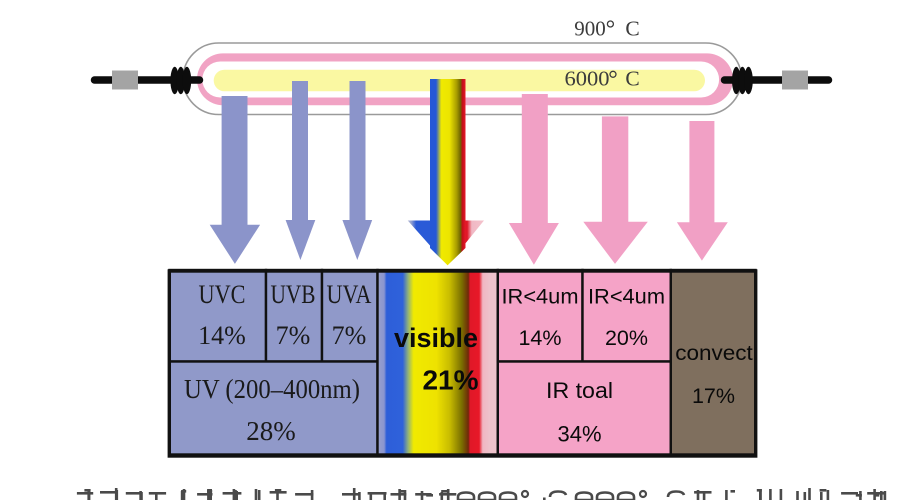 This screenshot has width=900, height=500. What do you see at coordinates (579, 434) in the screenshot?
I see `svg-text: 34%` at bounding box center [579, 434].